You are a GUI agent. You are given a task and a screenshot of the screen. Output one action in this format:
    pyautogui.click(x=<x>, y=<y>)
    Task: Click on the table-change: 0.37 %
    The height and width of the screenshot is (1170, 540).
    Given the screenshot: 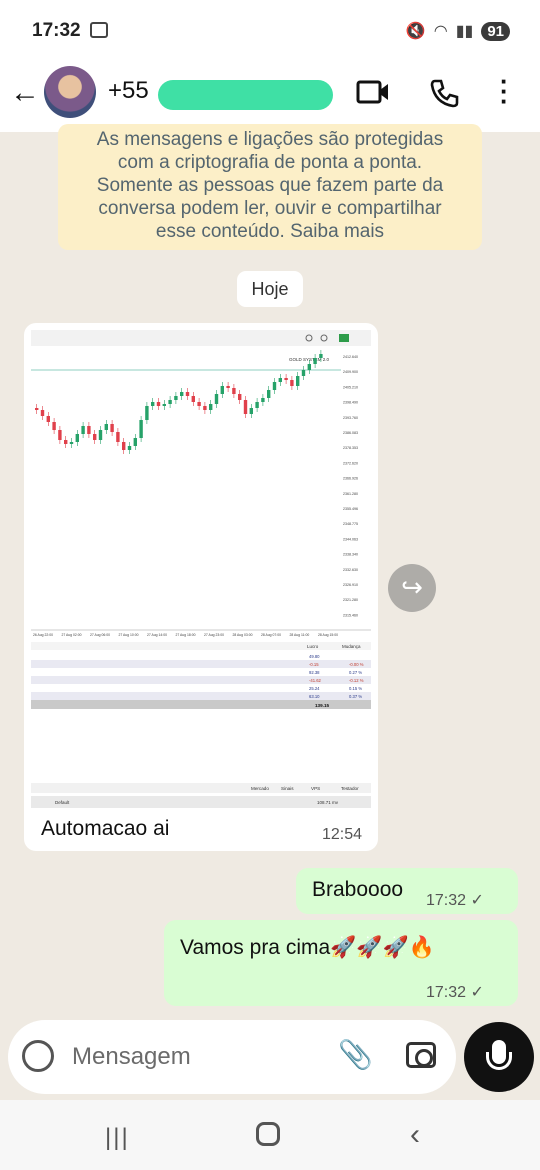 What is the action you would take?
    pyautogui.click(x=355, y=696)
    